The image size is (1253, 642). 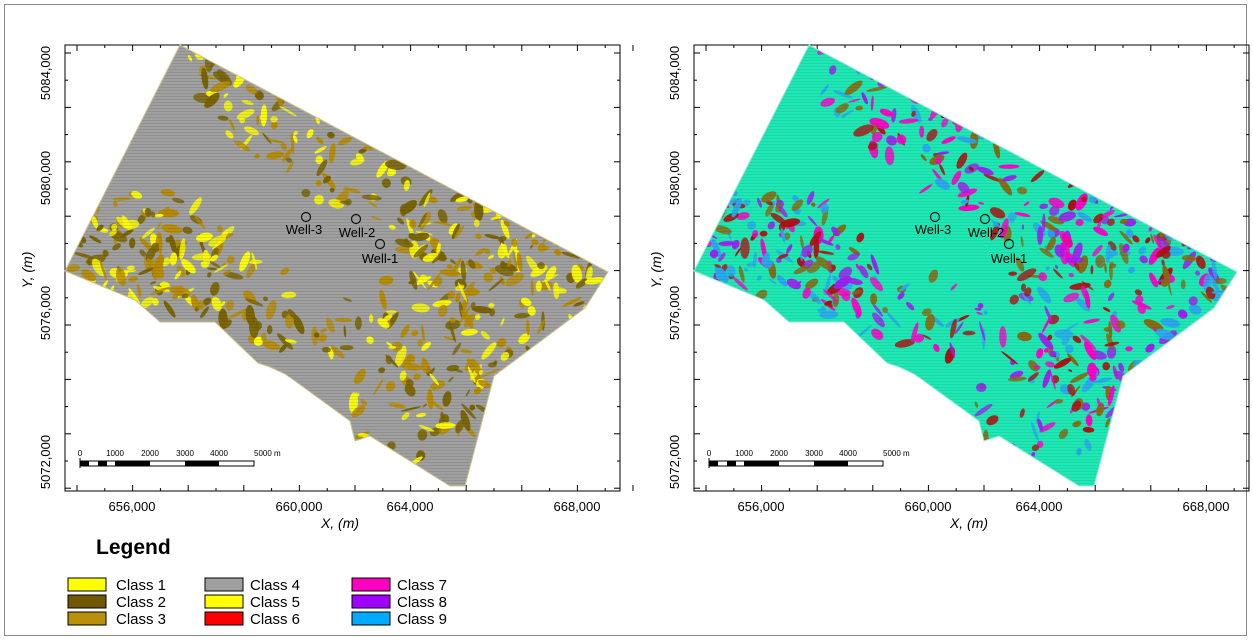 What do you see at coordinates (219, 453) in the screenshot?
I see `scalebar-label: 4000` at bounding box center [219, 453].